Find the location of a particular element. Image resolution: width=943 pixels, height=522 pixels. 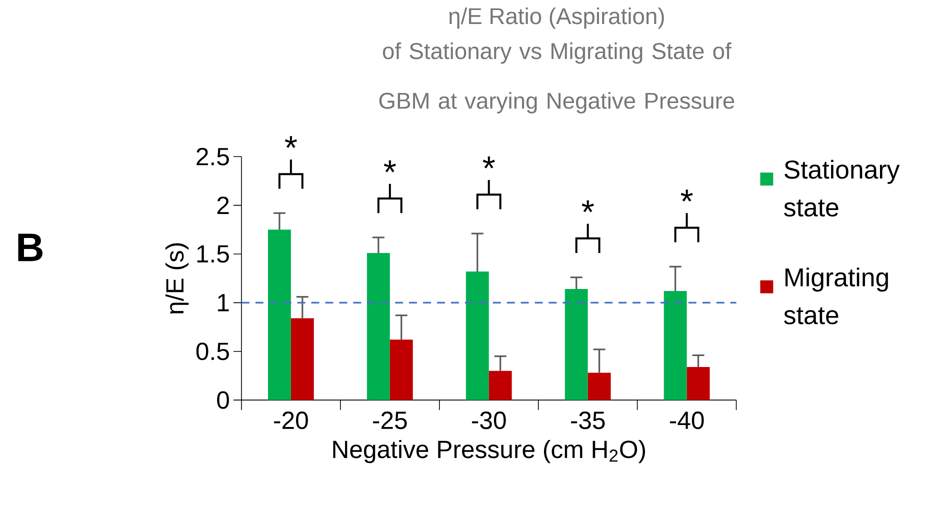

y-axis-title: η/E (s) is located at coordinates (177, 278).